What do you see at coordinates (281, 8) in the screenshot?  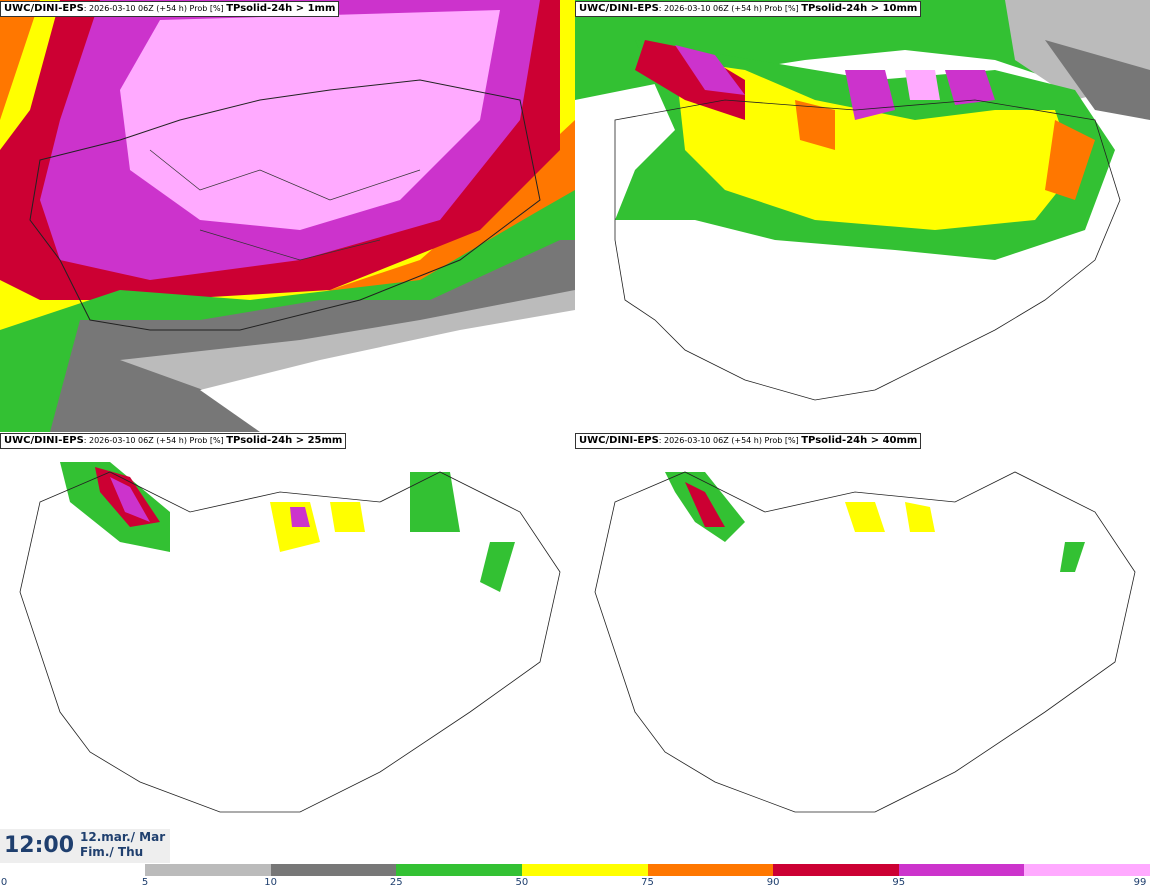 I see `variable-name: TPsolid-24h > 1mm` at bounding box center [281, 8].